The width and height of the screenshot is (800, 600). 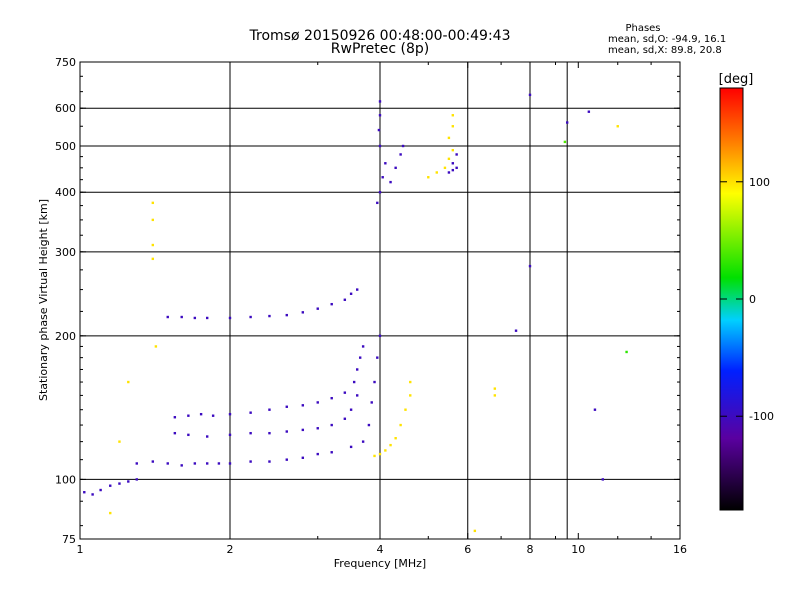 What do you see at coordinates (667, 39) in the screenshot?
I see `phase-stats-o: mean, sd,O: -94.9, 16.1` at bounding box center [667, 39].